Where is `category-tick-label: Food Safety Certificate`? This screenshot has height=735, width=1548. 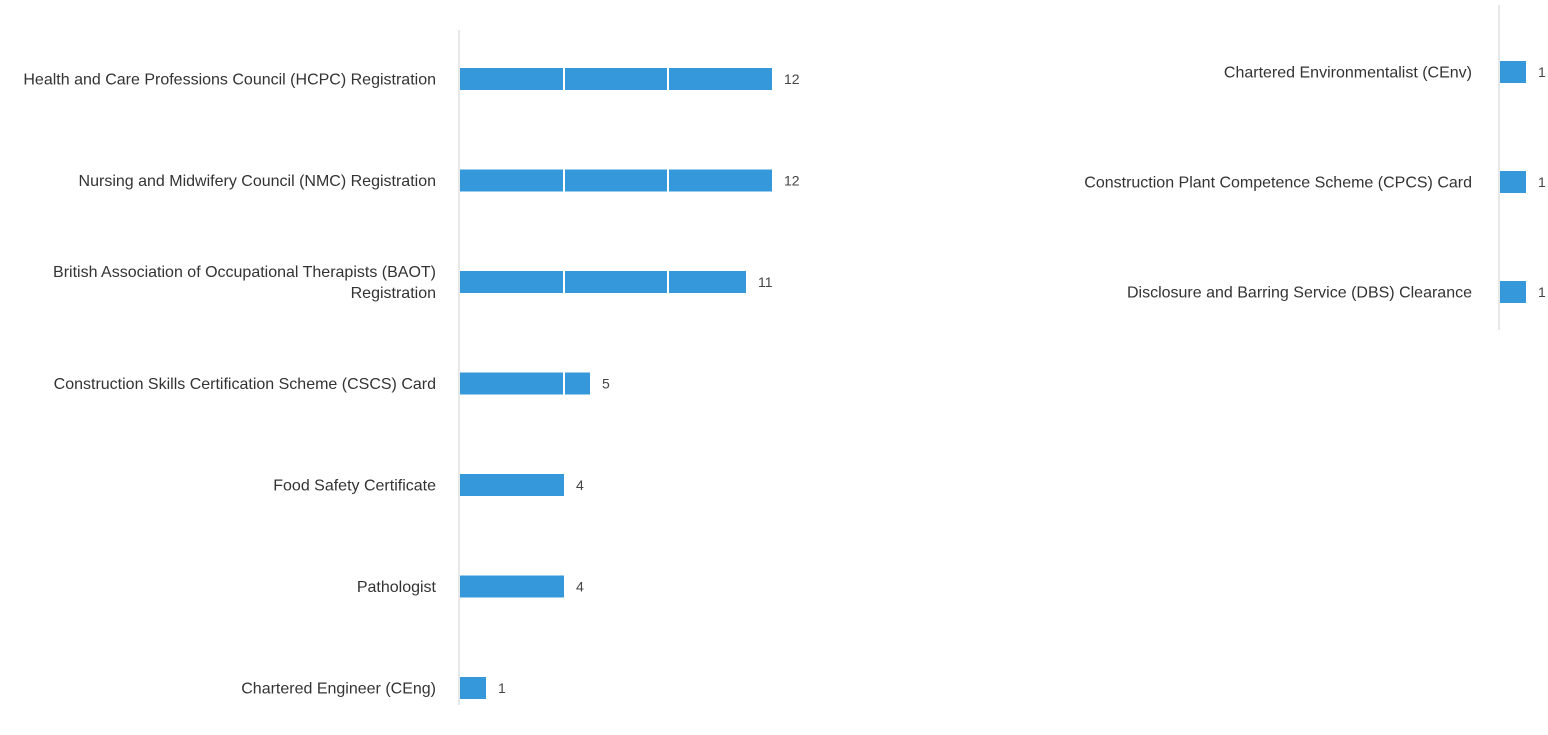
category-tick-label: Food Safety Certificate is located at coordinates (354, 486).